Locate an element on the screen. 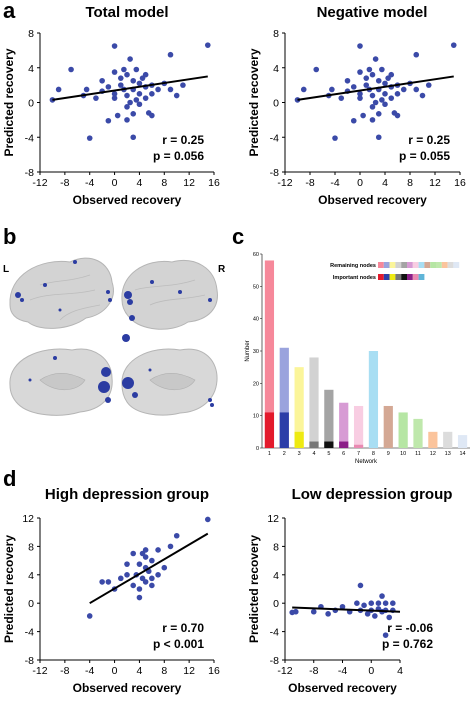 The width and height of the screenshot is (474, 705). chart-title: Low depression group is located at coordinates (372, 494).